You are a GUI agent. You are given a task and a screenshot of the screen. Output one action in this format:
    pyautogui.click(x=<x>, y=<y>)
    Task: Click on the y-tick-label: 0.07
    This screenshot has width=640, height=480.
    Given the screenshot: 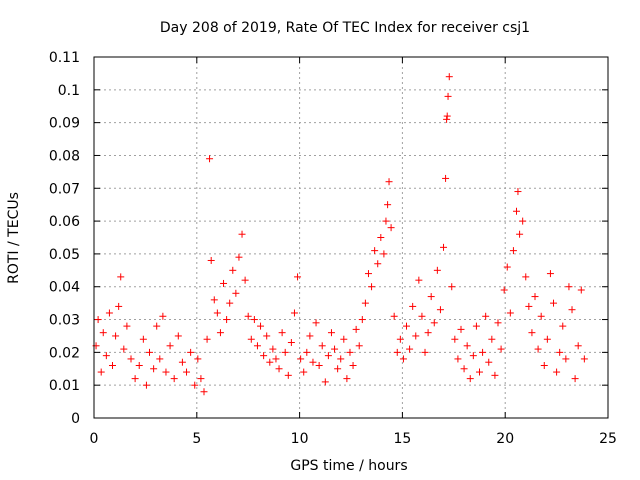 What is the action you would take?
    pyautogui.click(x=64, y=189)
    